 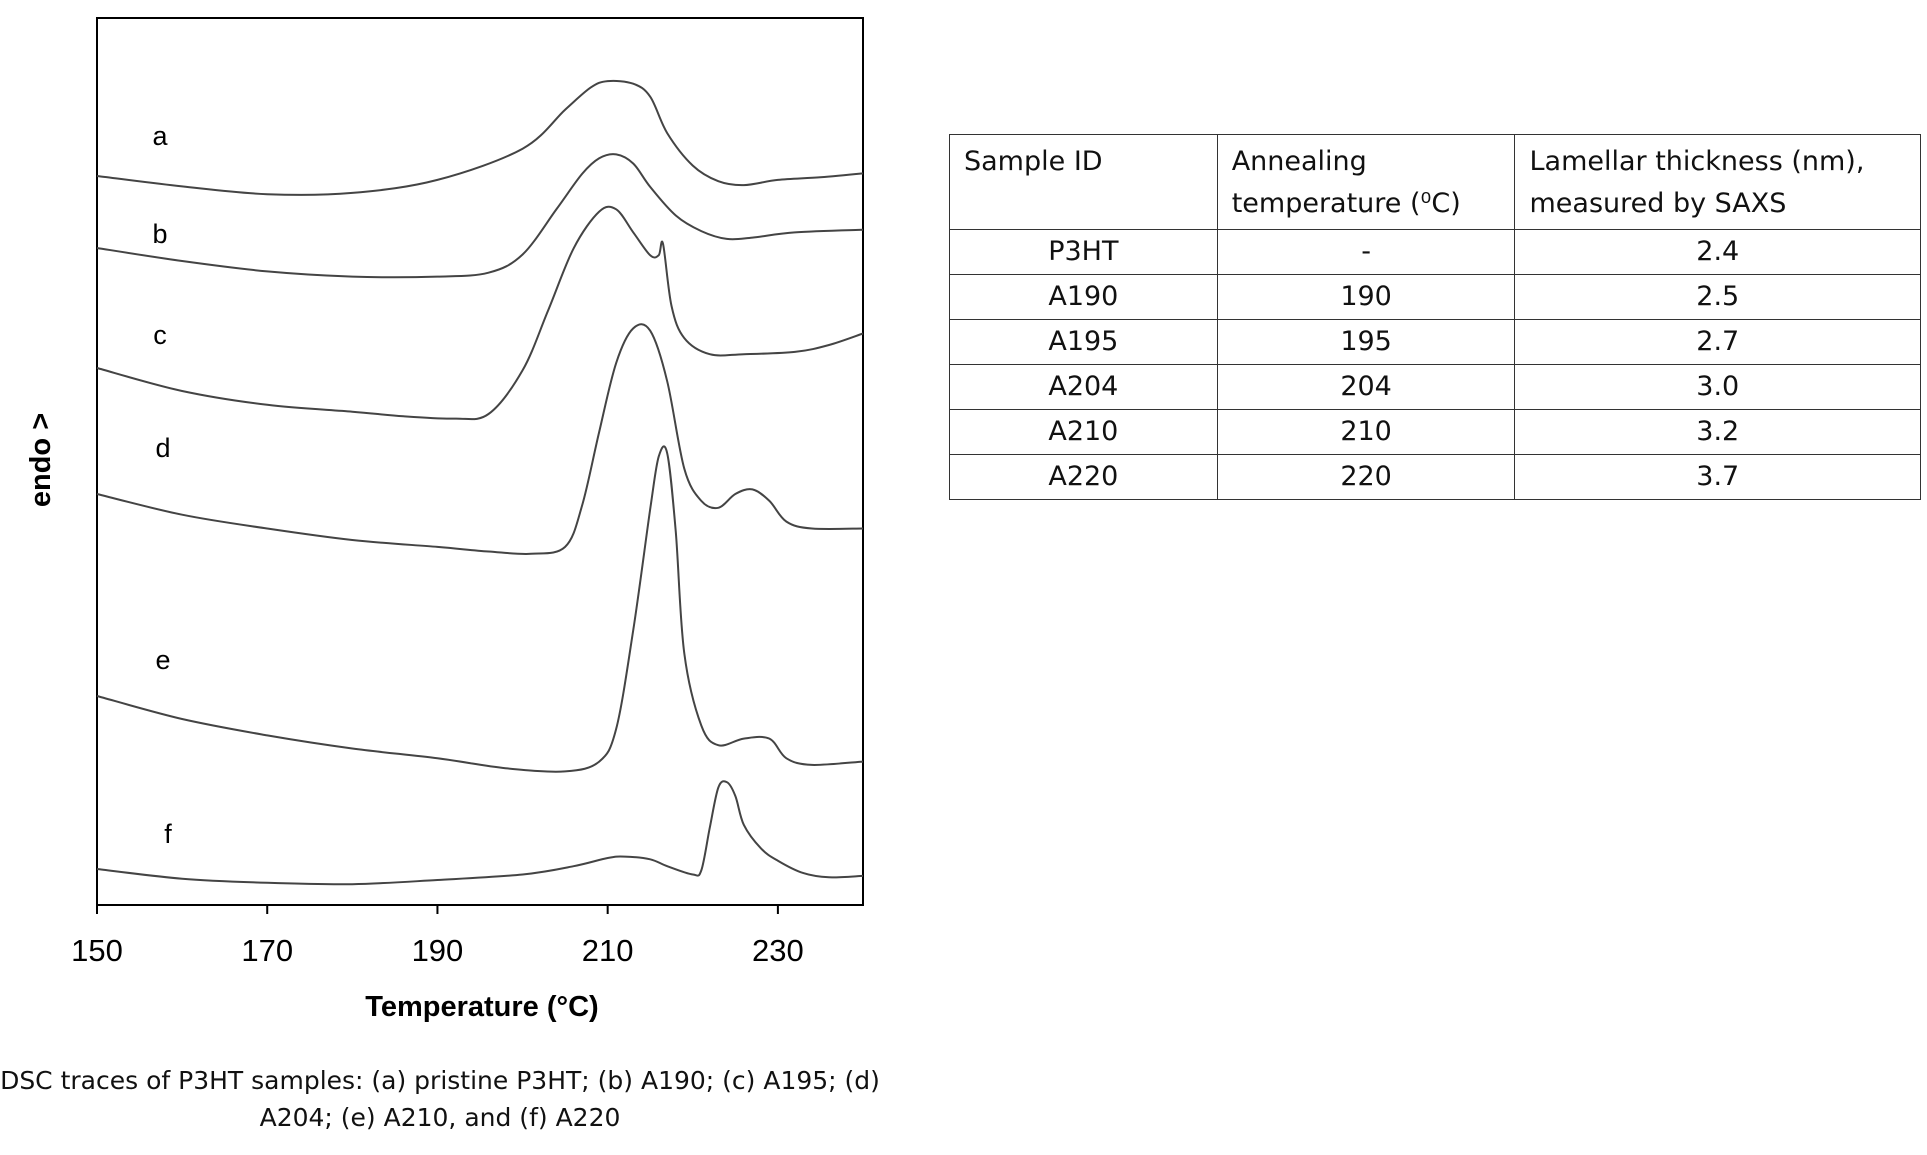 I want to click on cell-annealing-temperature: 195, so click(x=1366, y=342).